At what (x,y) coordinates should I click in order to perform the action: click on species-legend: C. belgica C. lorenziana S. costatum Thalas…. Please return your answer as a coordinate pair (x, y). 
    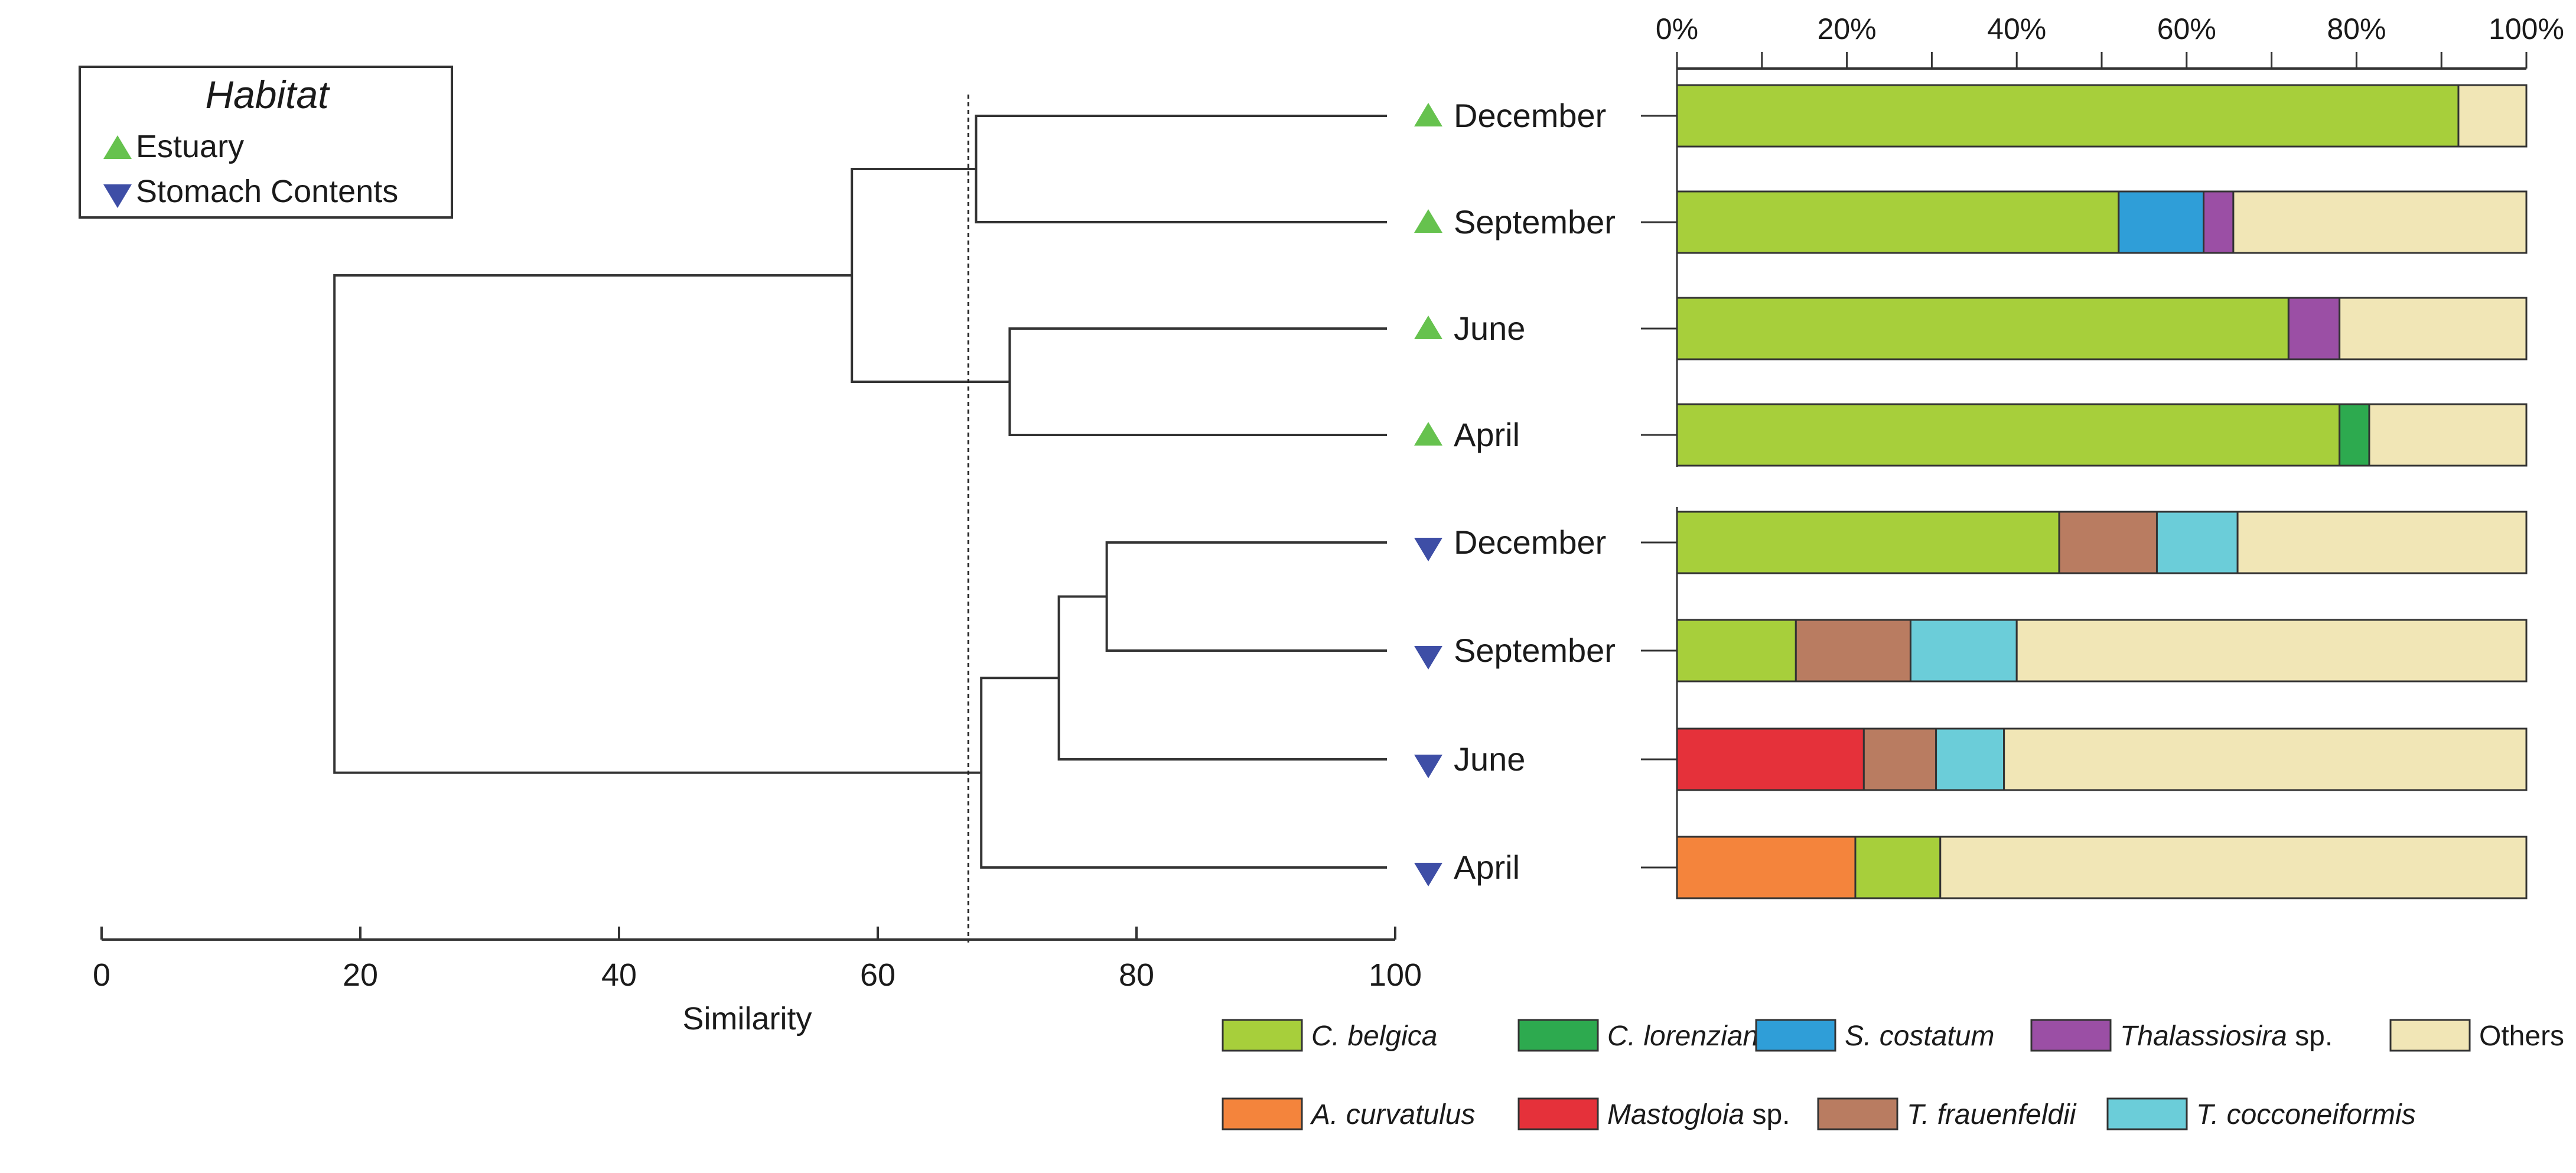
    Looking at the image, I should click on (1893, 1074).